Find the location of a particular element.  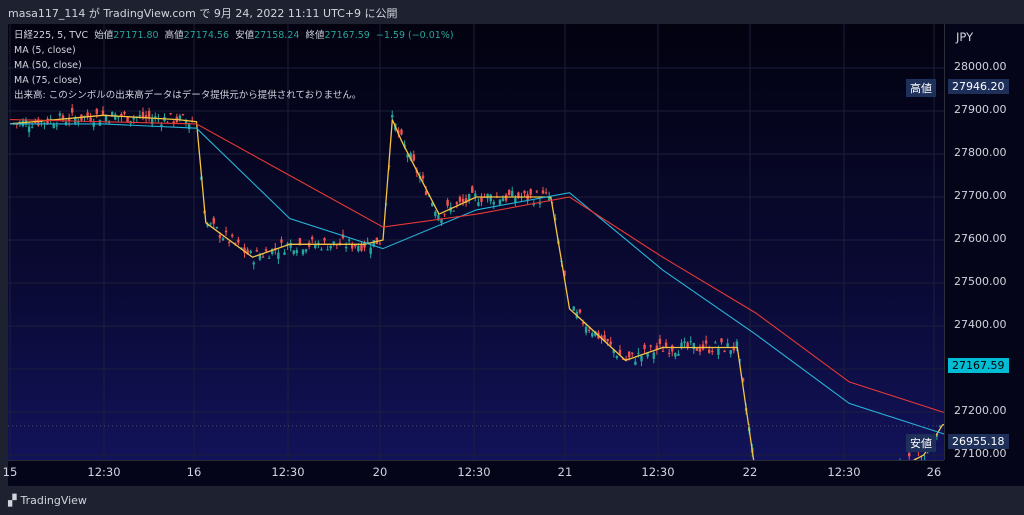

price-tick: 27900.00 is located at coordinates (980, 109).